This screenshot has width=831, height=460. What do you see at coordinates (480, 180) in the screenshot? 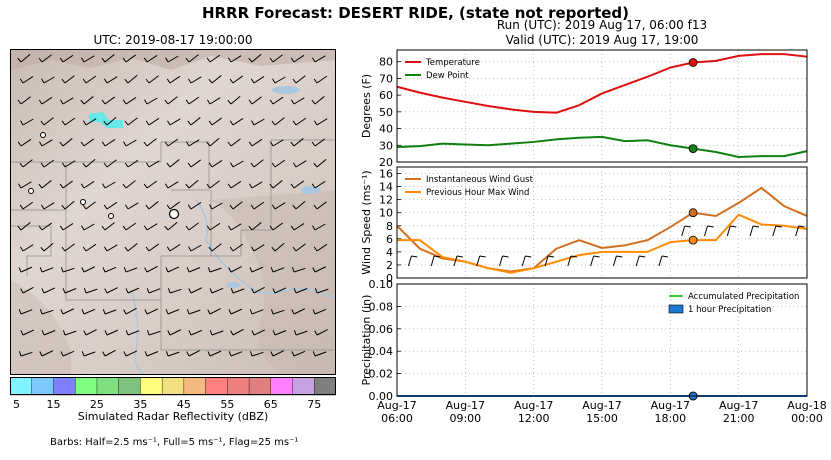
I see `legend-entry: Instantaneous Wind Gust` at bounding box center [480, 180].